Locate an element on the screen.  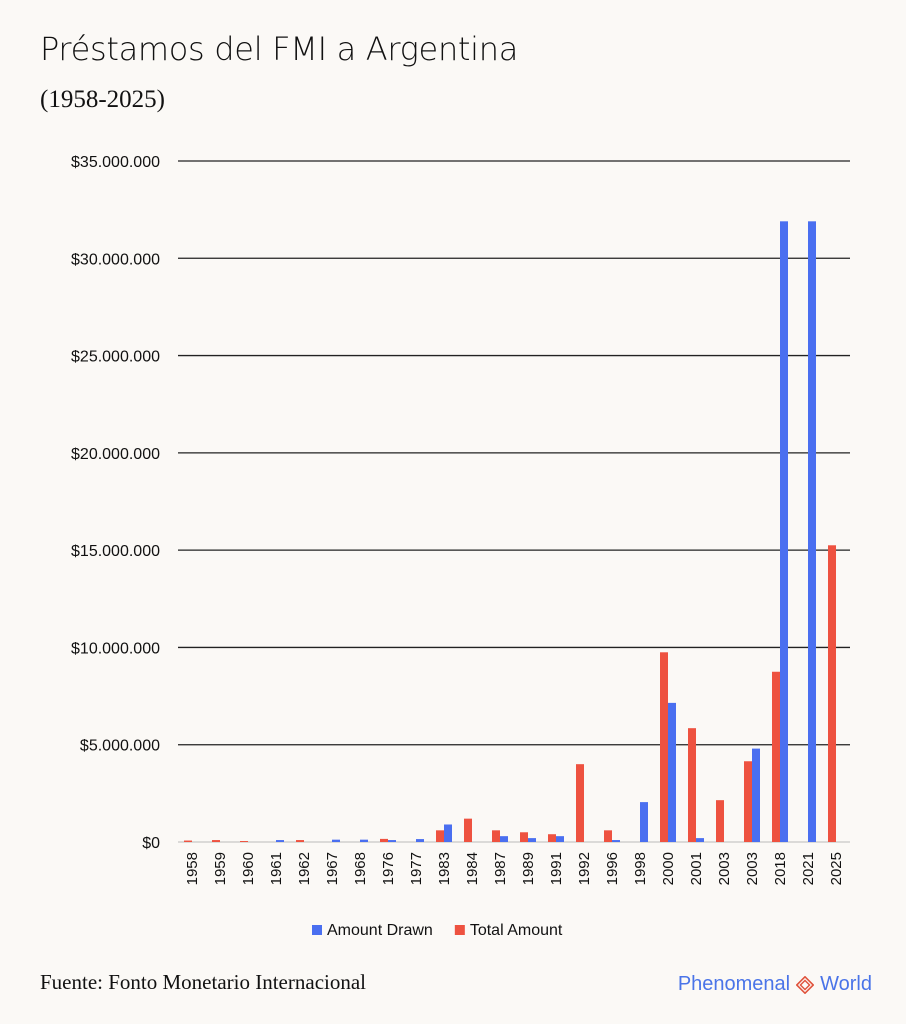
x-tick-label: 1984 is located at coordinates (472, 868).